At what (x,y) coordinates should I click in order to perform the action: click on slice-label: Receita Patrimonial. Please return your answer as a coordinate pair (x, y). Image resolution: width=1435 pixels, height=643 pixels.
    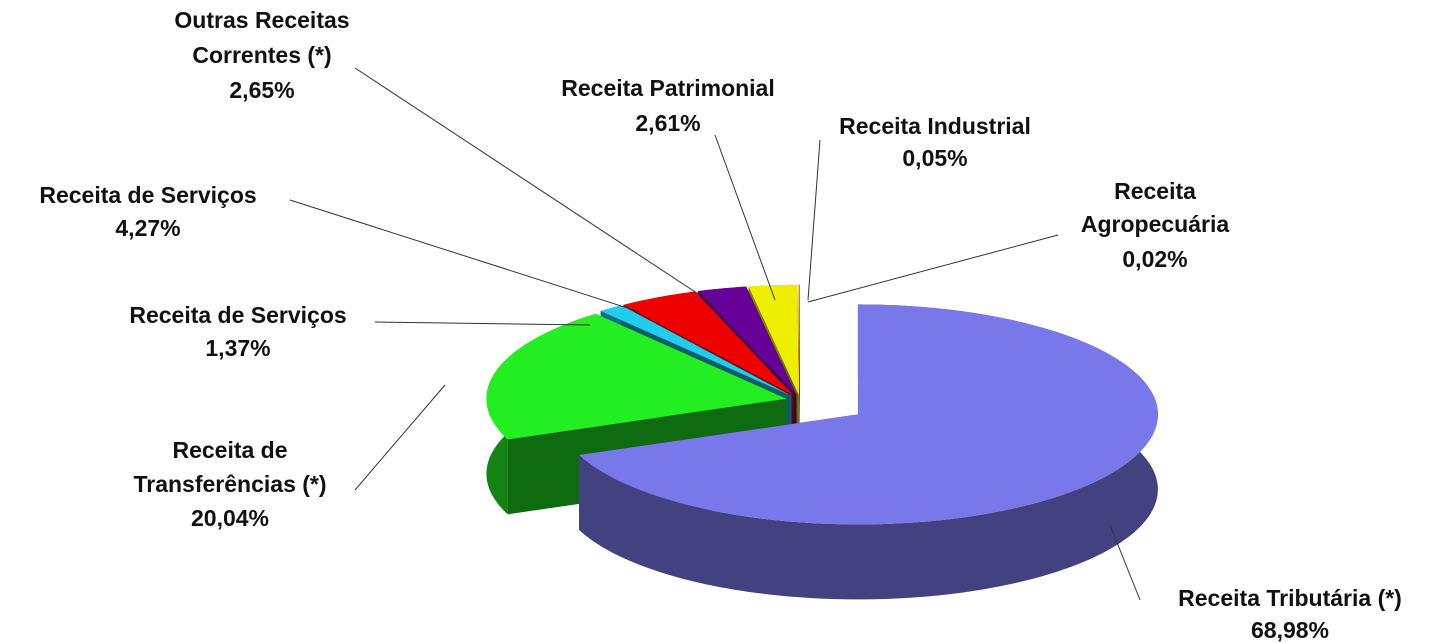
    Looking at the image, I should click on (667, 88).